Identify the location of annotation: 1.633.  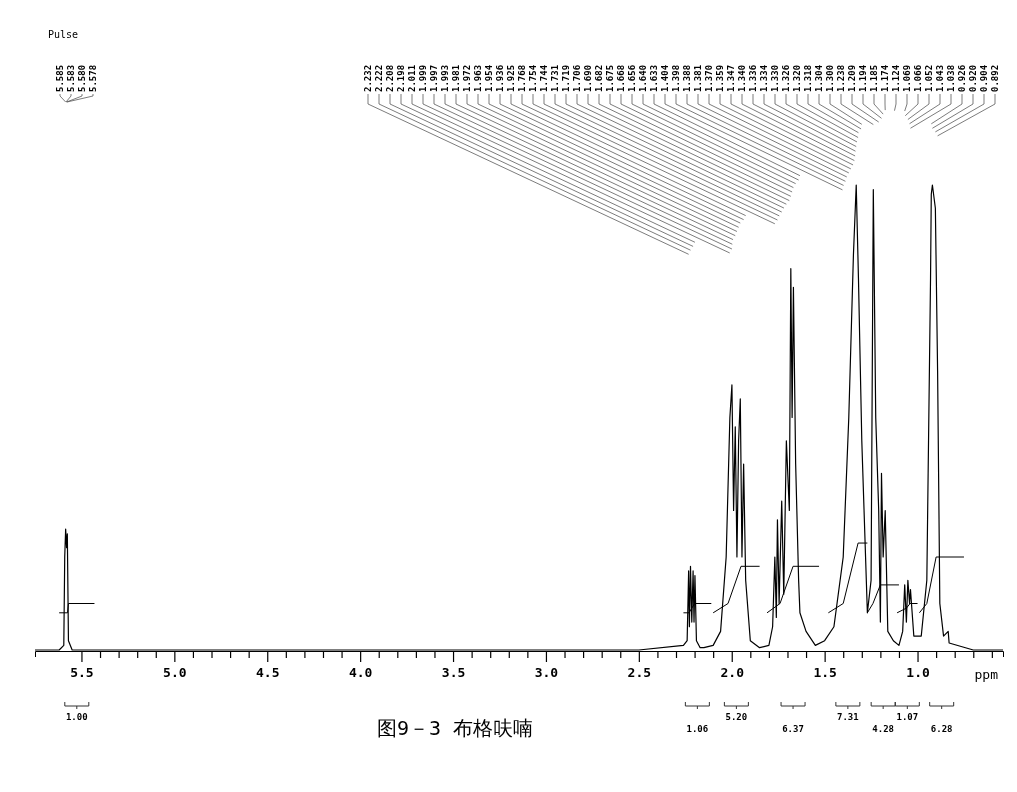
(654, 78).